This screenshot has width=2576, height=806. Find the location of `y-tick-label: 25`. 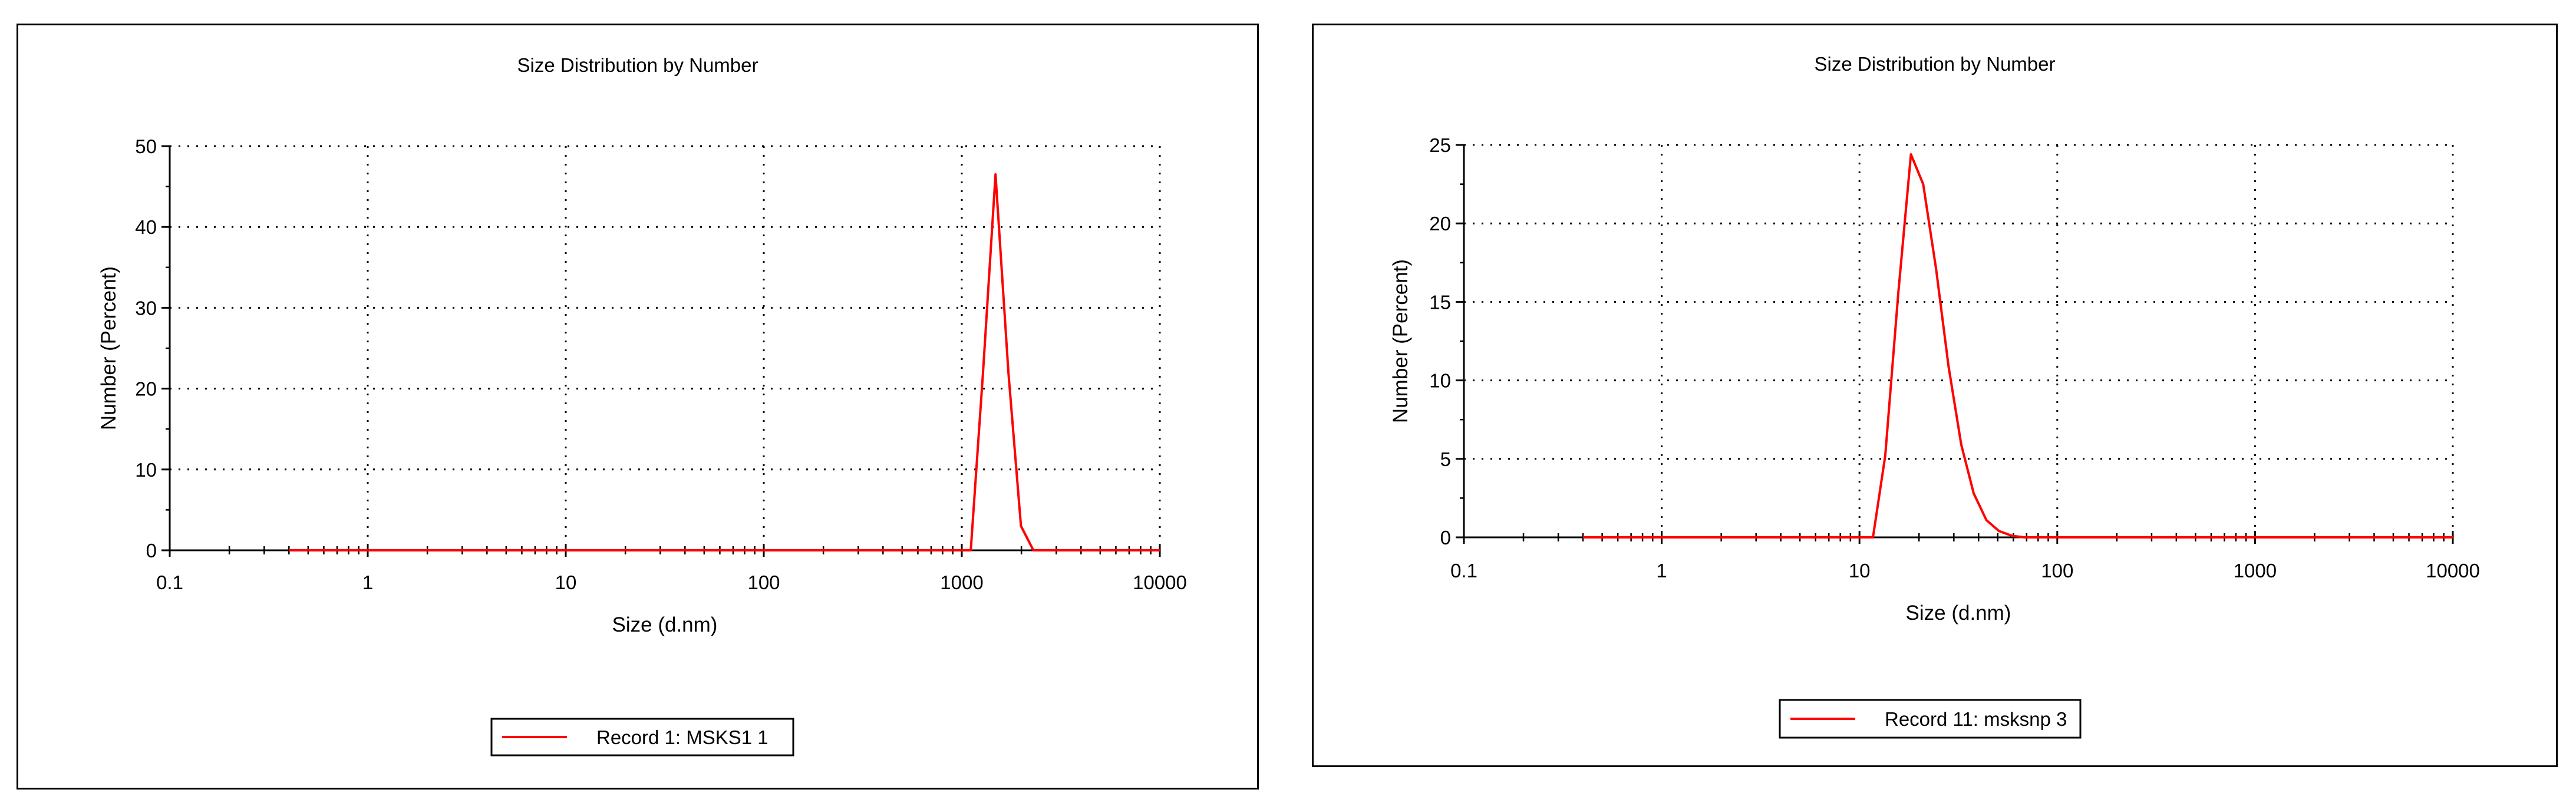

y-tick-label: 25 is located at coordinates (1440, 145).